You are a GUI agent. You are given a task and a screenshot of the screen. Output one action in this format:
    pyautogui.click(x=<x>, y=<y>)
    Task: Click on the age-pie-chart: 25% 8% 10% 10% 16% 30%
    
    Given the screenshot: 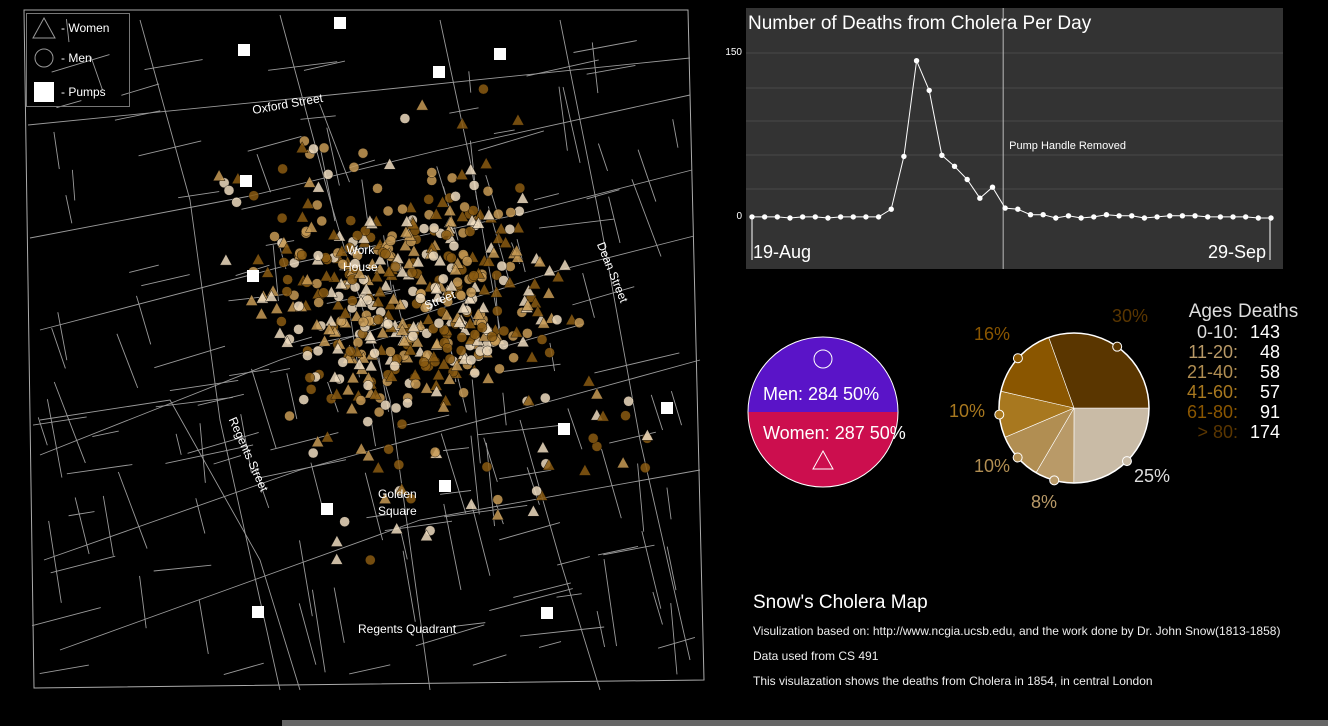 What is the action you would take?
    pyautogui.click(x=1060, y=410)
    